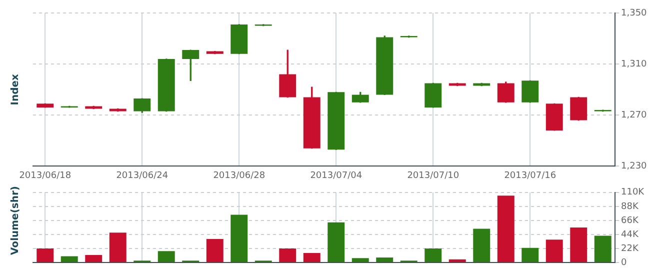 The height and width of the screenshot is (270, 650). Describe the element at coordinates (142, 175) in the screenshot. I see `x-tick-label: 2013/06/24` at that location.